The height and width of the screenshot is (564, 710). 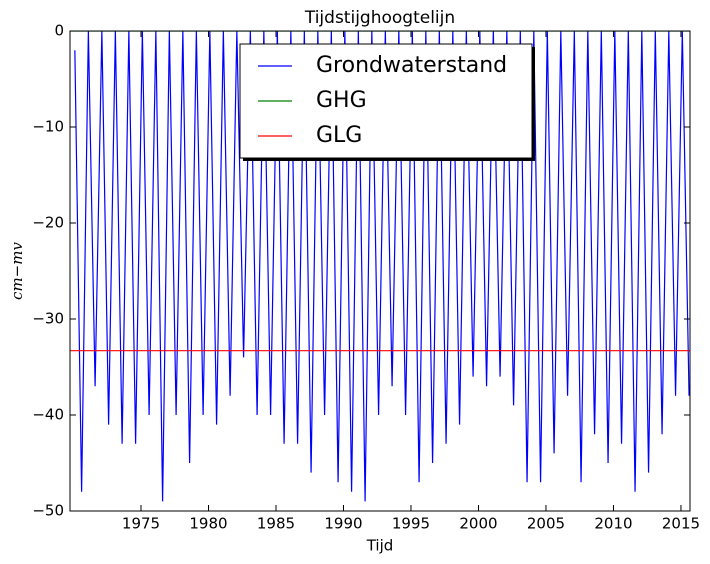 I want to click on x-tick-label: 2010, so click(x=613, y=524).